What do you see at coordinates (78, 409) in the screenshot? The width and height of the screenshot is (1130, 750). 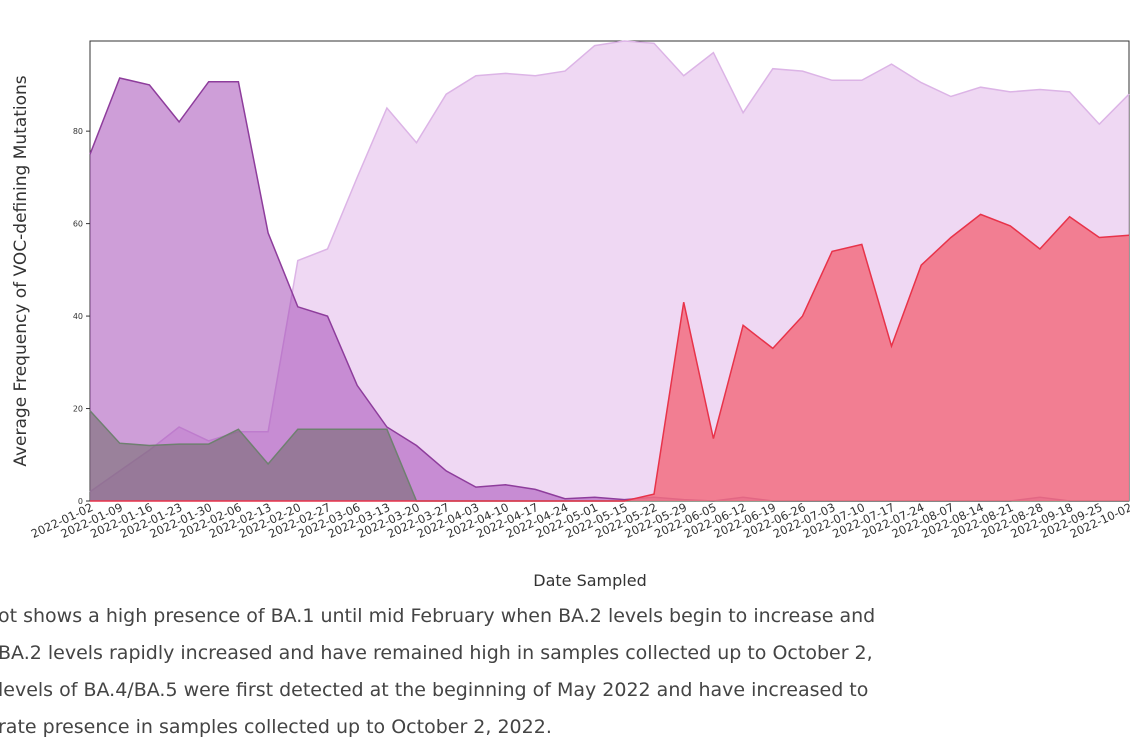 I see `y-tick-label: 20` at bounding box center [78, 409].